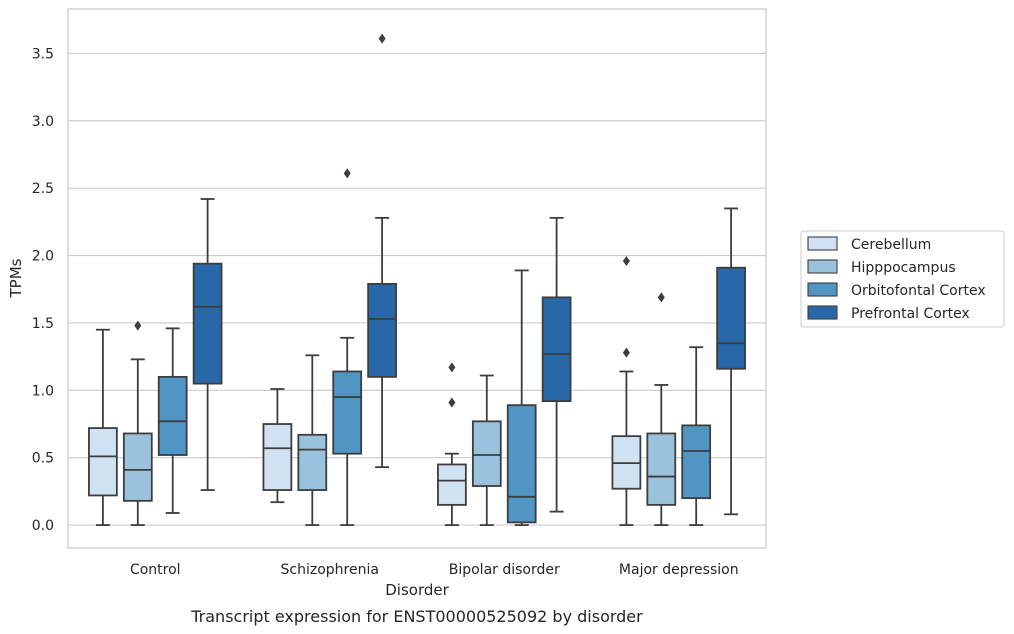 Image resolution: width=1014 pixels, height=634 pixels. Describe the element at coordinates (504, 570) in the screenshot. I see `x-tick-label-2: Bipolar disorder` at that location.